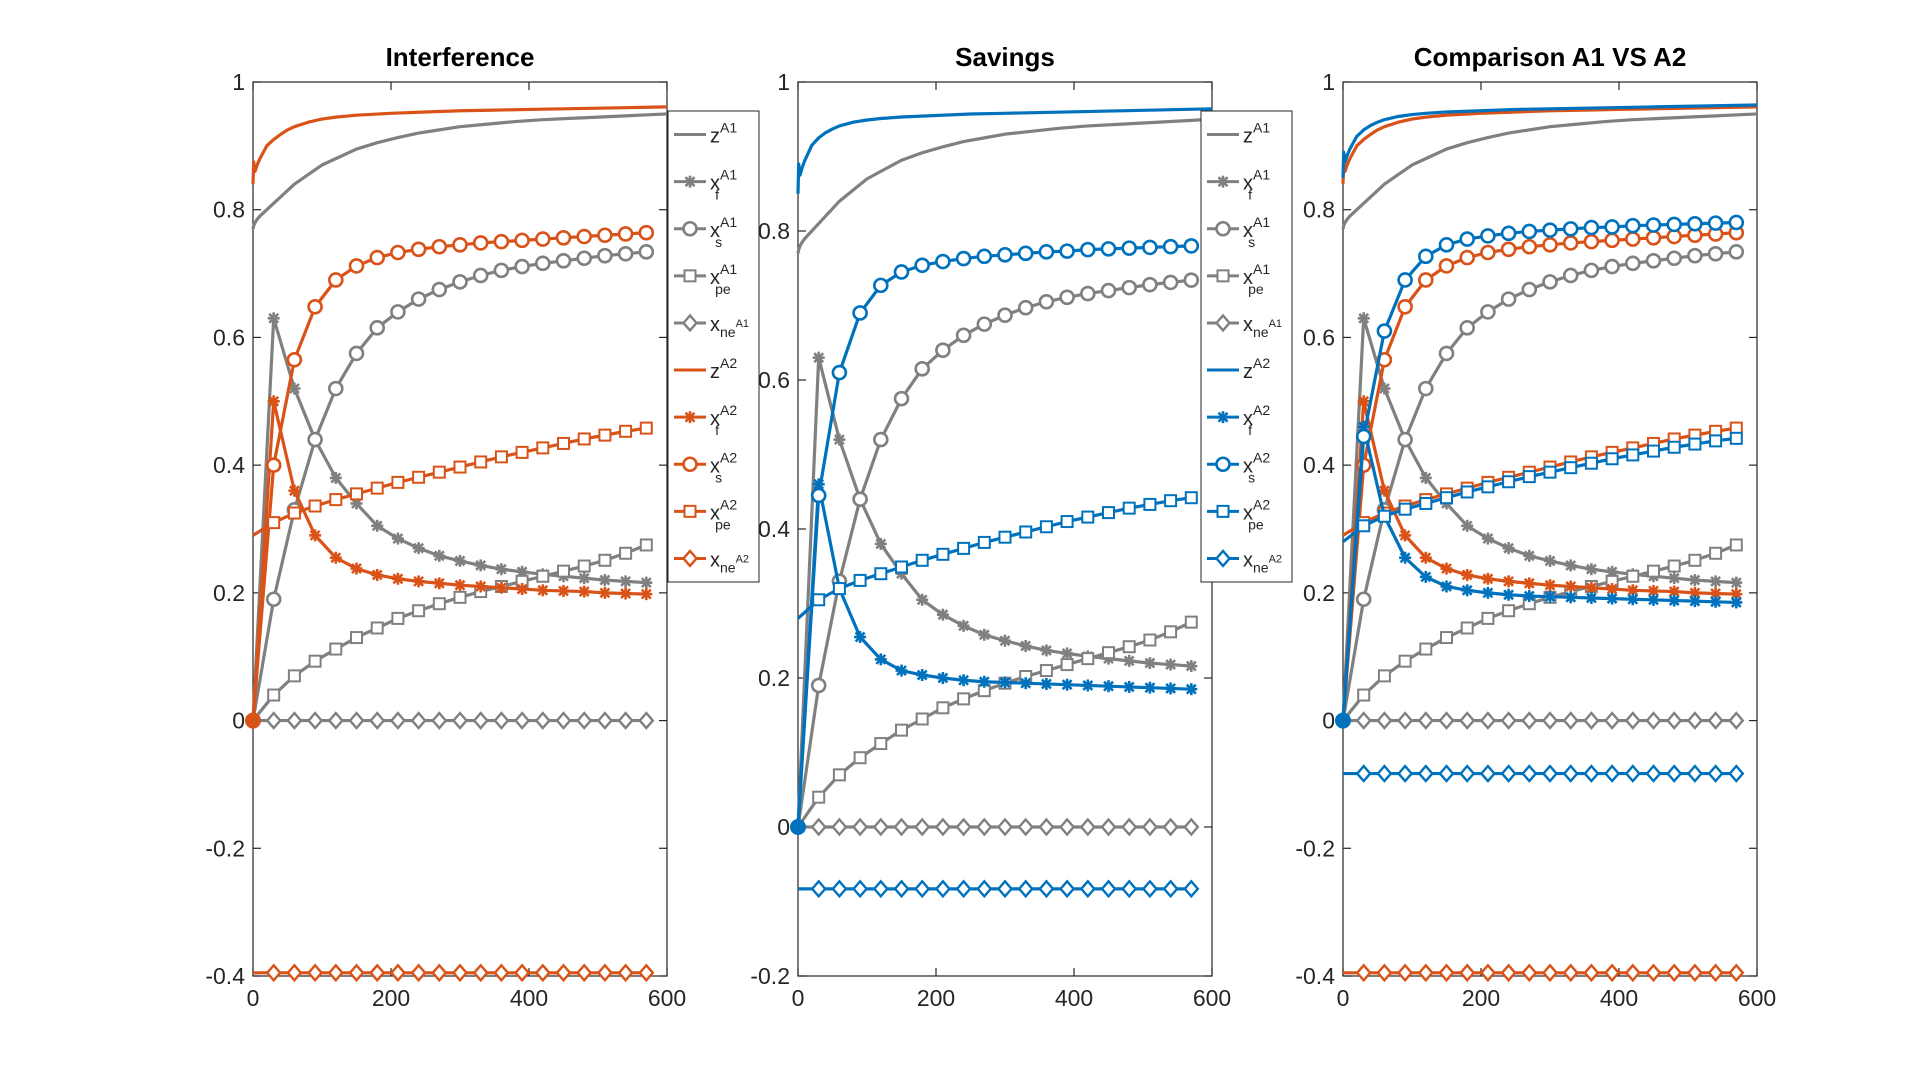 Image resolution: width=1920 pixels, height=1083 pixels. What do you see at coordinates (1074, 998) in the screenshot?
I see `x-tick-label: 400` at bounding box center [1074, 998].